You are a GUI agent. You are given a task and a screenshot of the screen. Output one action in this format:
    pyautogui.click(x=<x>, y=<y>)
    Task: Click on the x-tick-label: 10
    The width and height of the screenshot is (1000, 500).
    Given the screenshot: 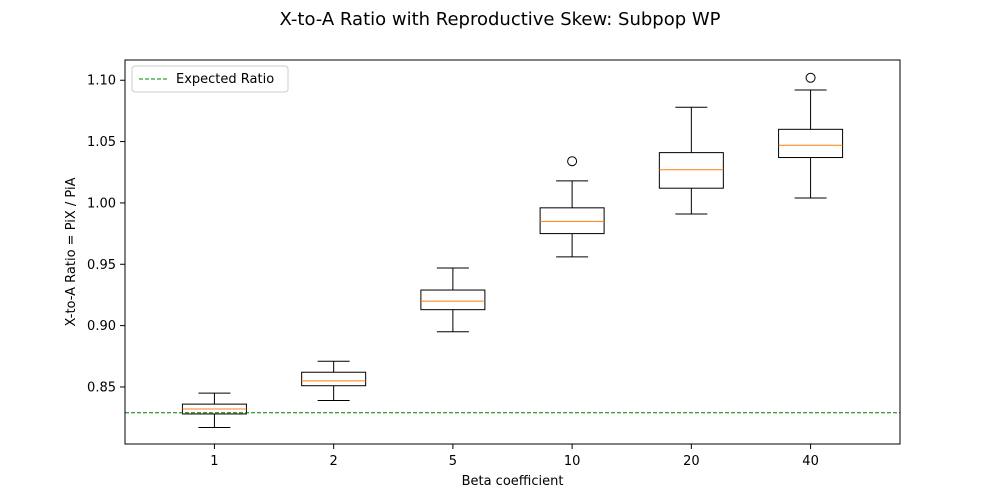 What is the action you would take?
    pyautogui.click(x=572, y=461)
    